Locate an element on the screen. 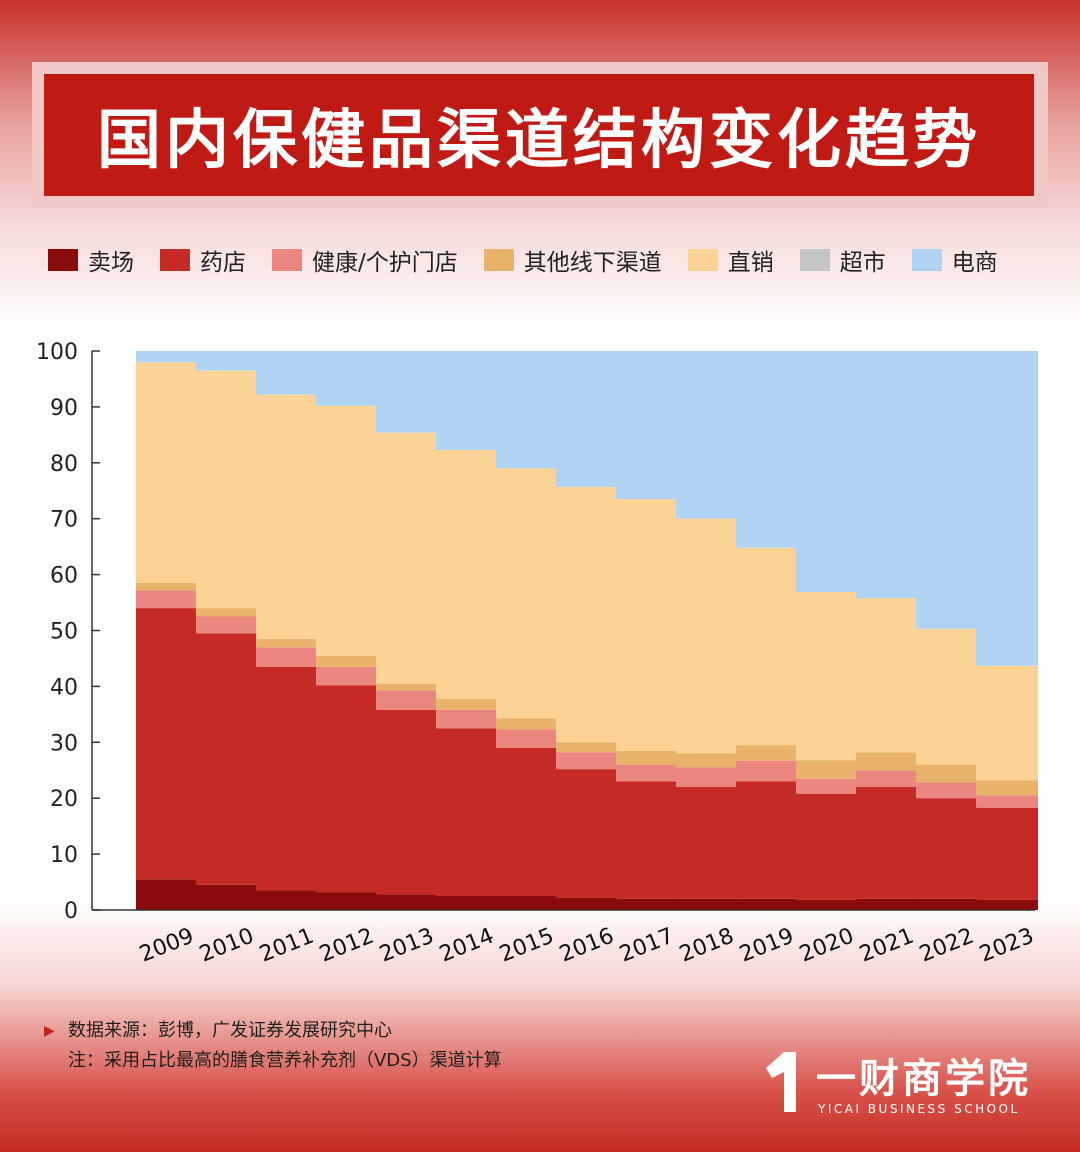 The height and width of the screenshot is (1152, 1080). y-tick-label: 20 is located at coordinates (64, 799).